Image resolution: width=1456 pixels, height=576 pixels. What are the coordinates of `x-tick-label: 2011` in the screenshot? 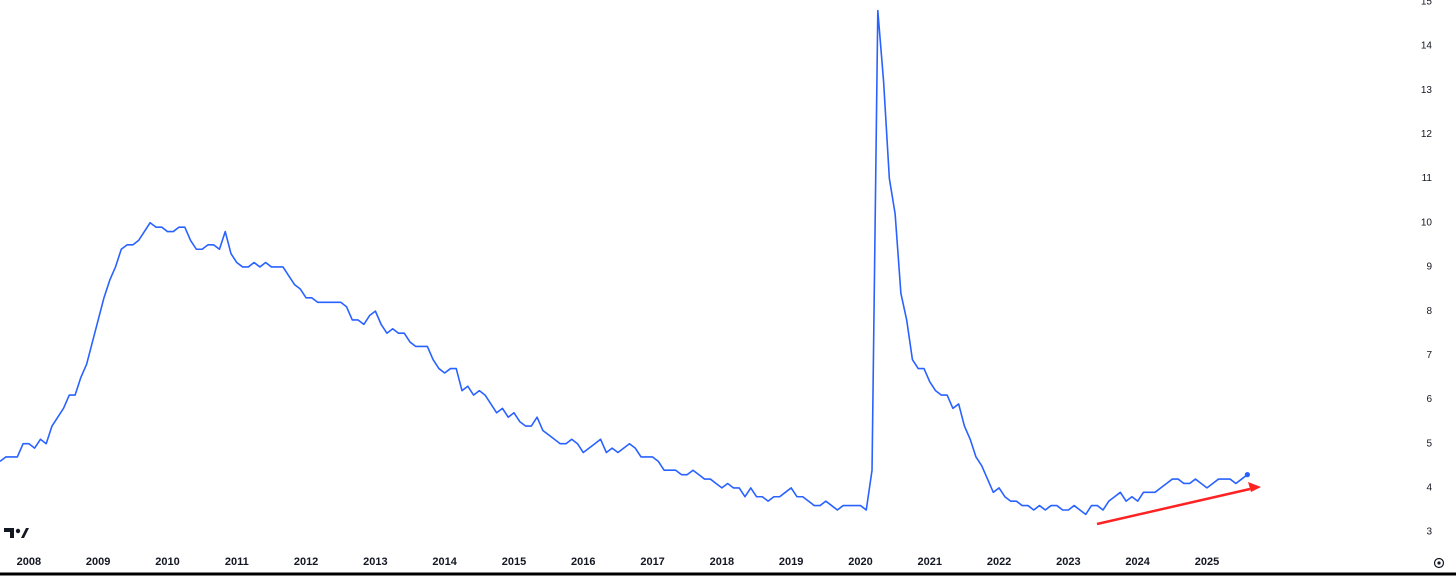 It's located at (237, 562).